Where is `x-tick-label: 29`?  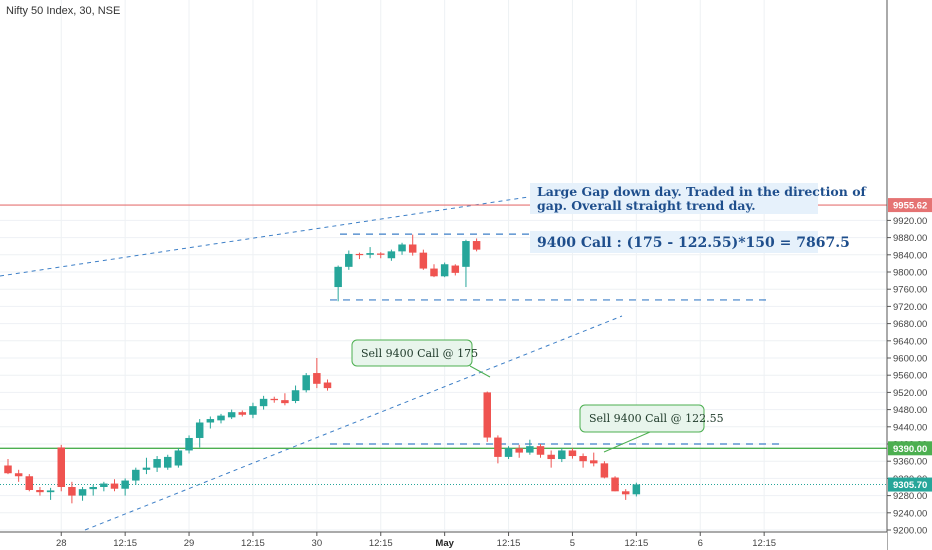
x-tick-label: 29 is located at coordinates (189, 543).